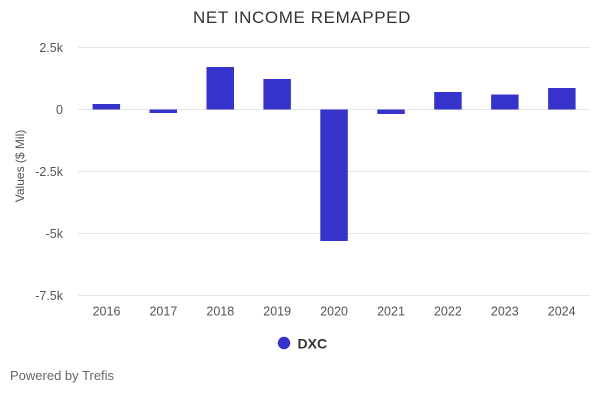 This screenshot has height=400, width=600. What do you see at coordinates (163, 312) in the screenshot?
I see `svg-text: 2017` at bounding box center [163, 312].